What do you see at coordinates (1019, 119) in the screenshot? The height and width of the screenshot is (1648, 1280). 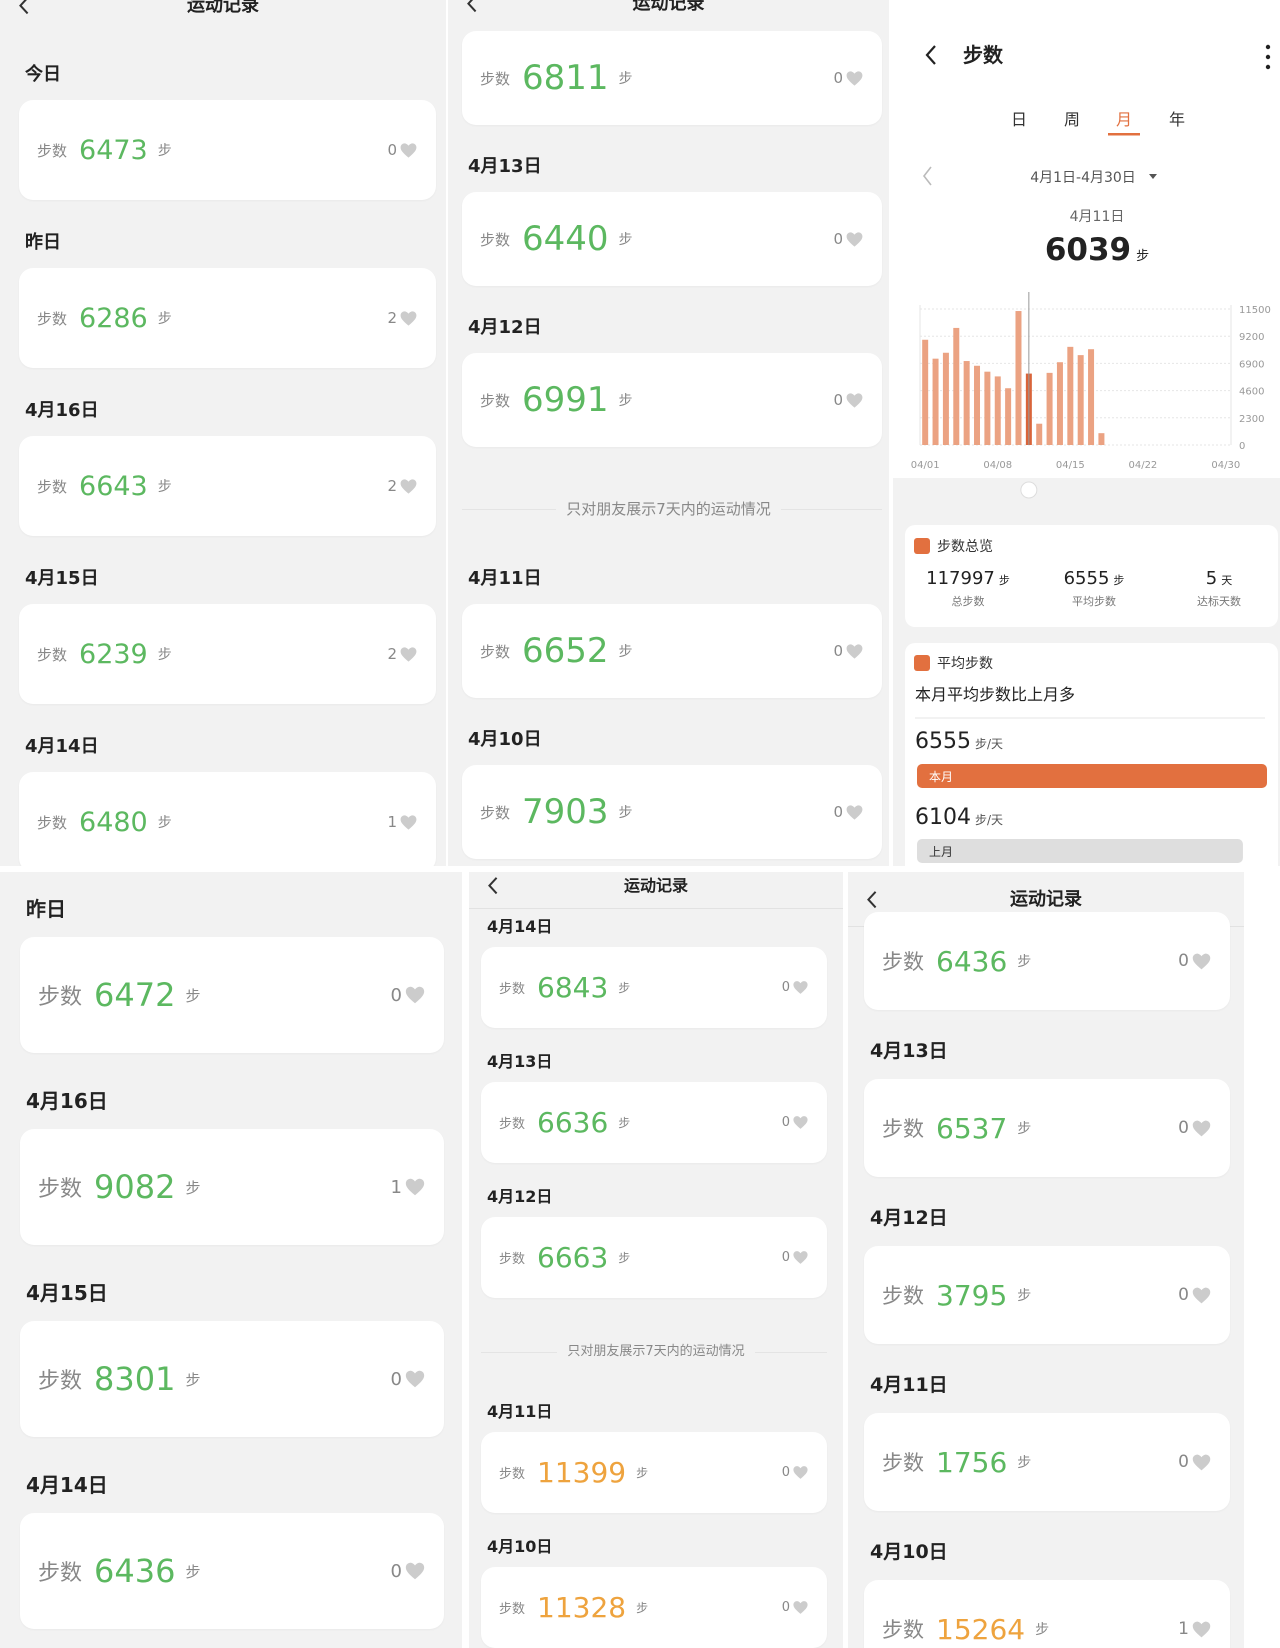 I see `period-tab: 日` at bounding box center [1019, 119].